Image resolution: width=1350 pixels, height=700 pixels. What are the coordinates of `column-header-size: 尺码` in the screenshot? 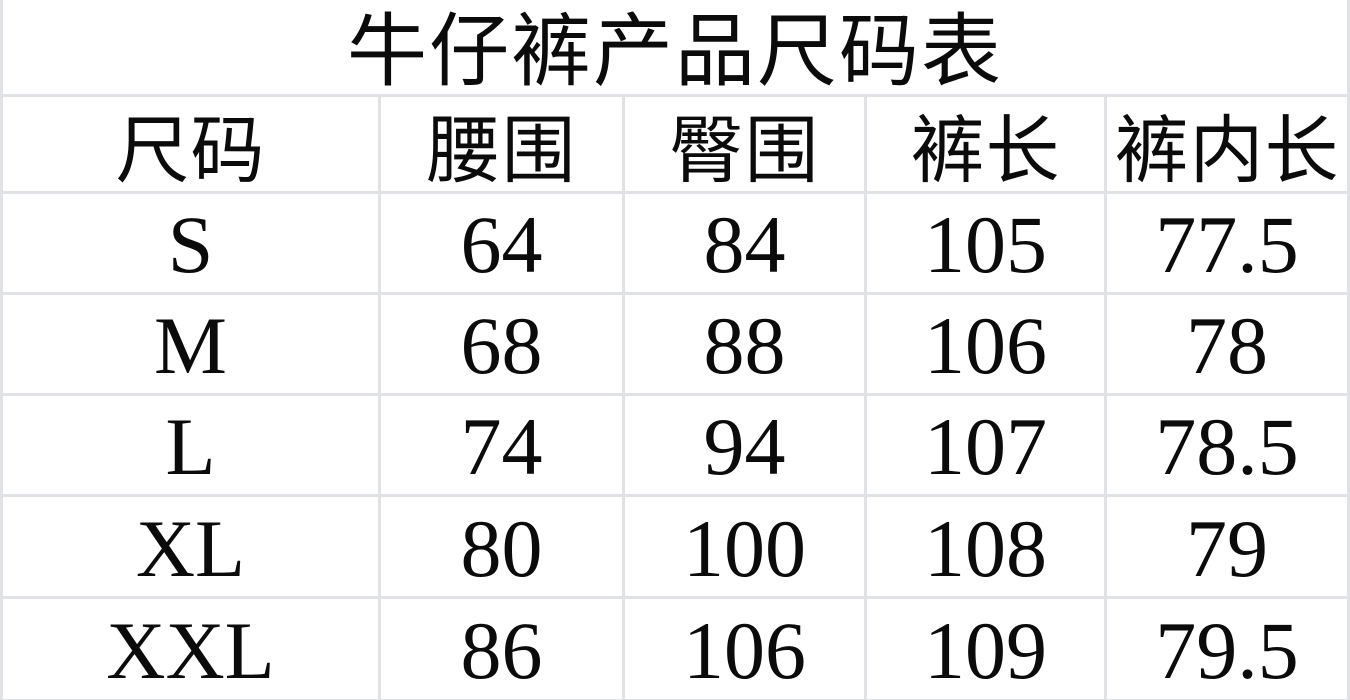 It's located at (190, 144).